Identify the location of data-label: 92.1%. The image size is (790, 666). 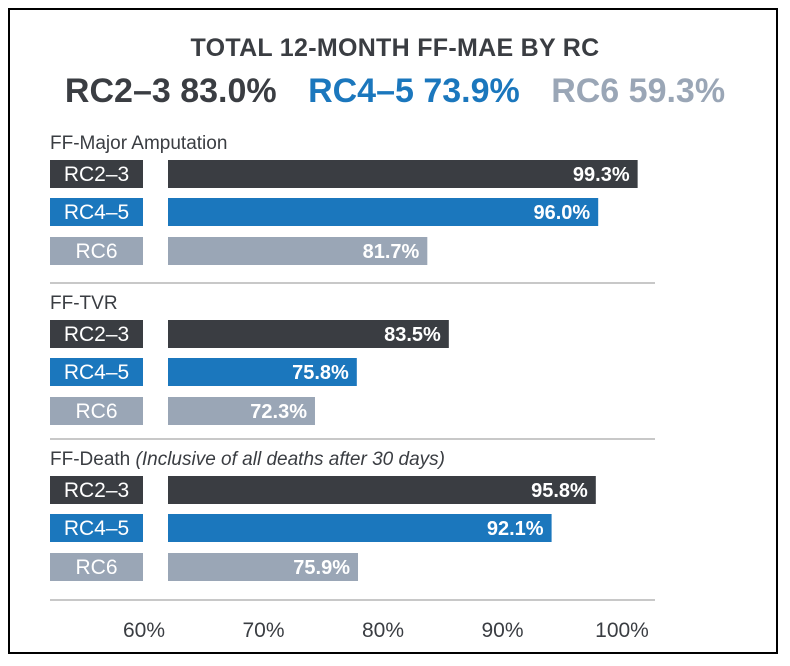
(515, 529).